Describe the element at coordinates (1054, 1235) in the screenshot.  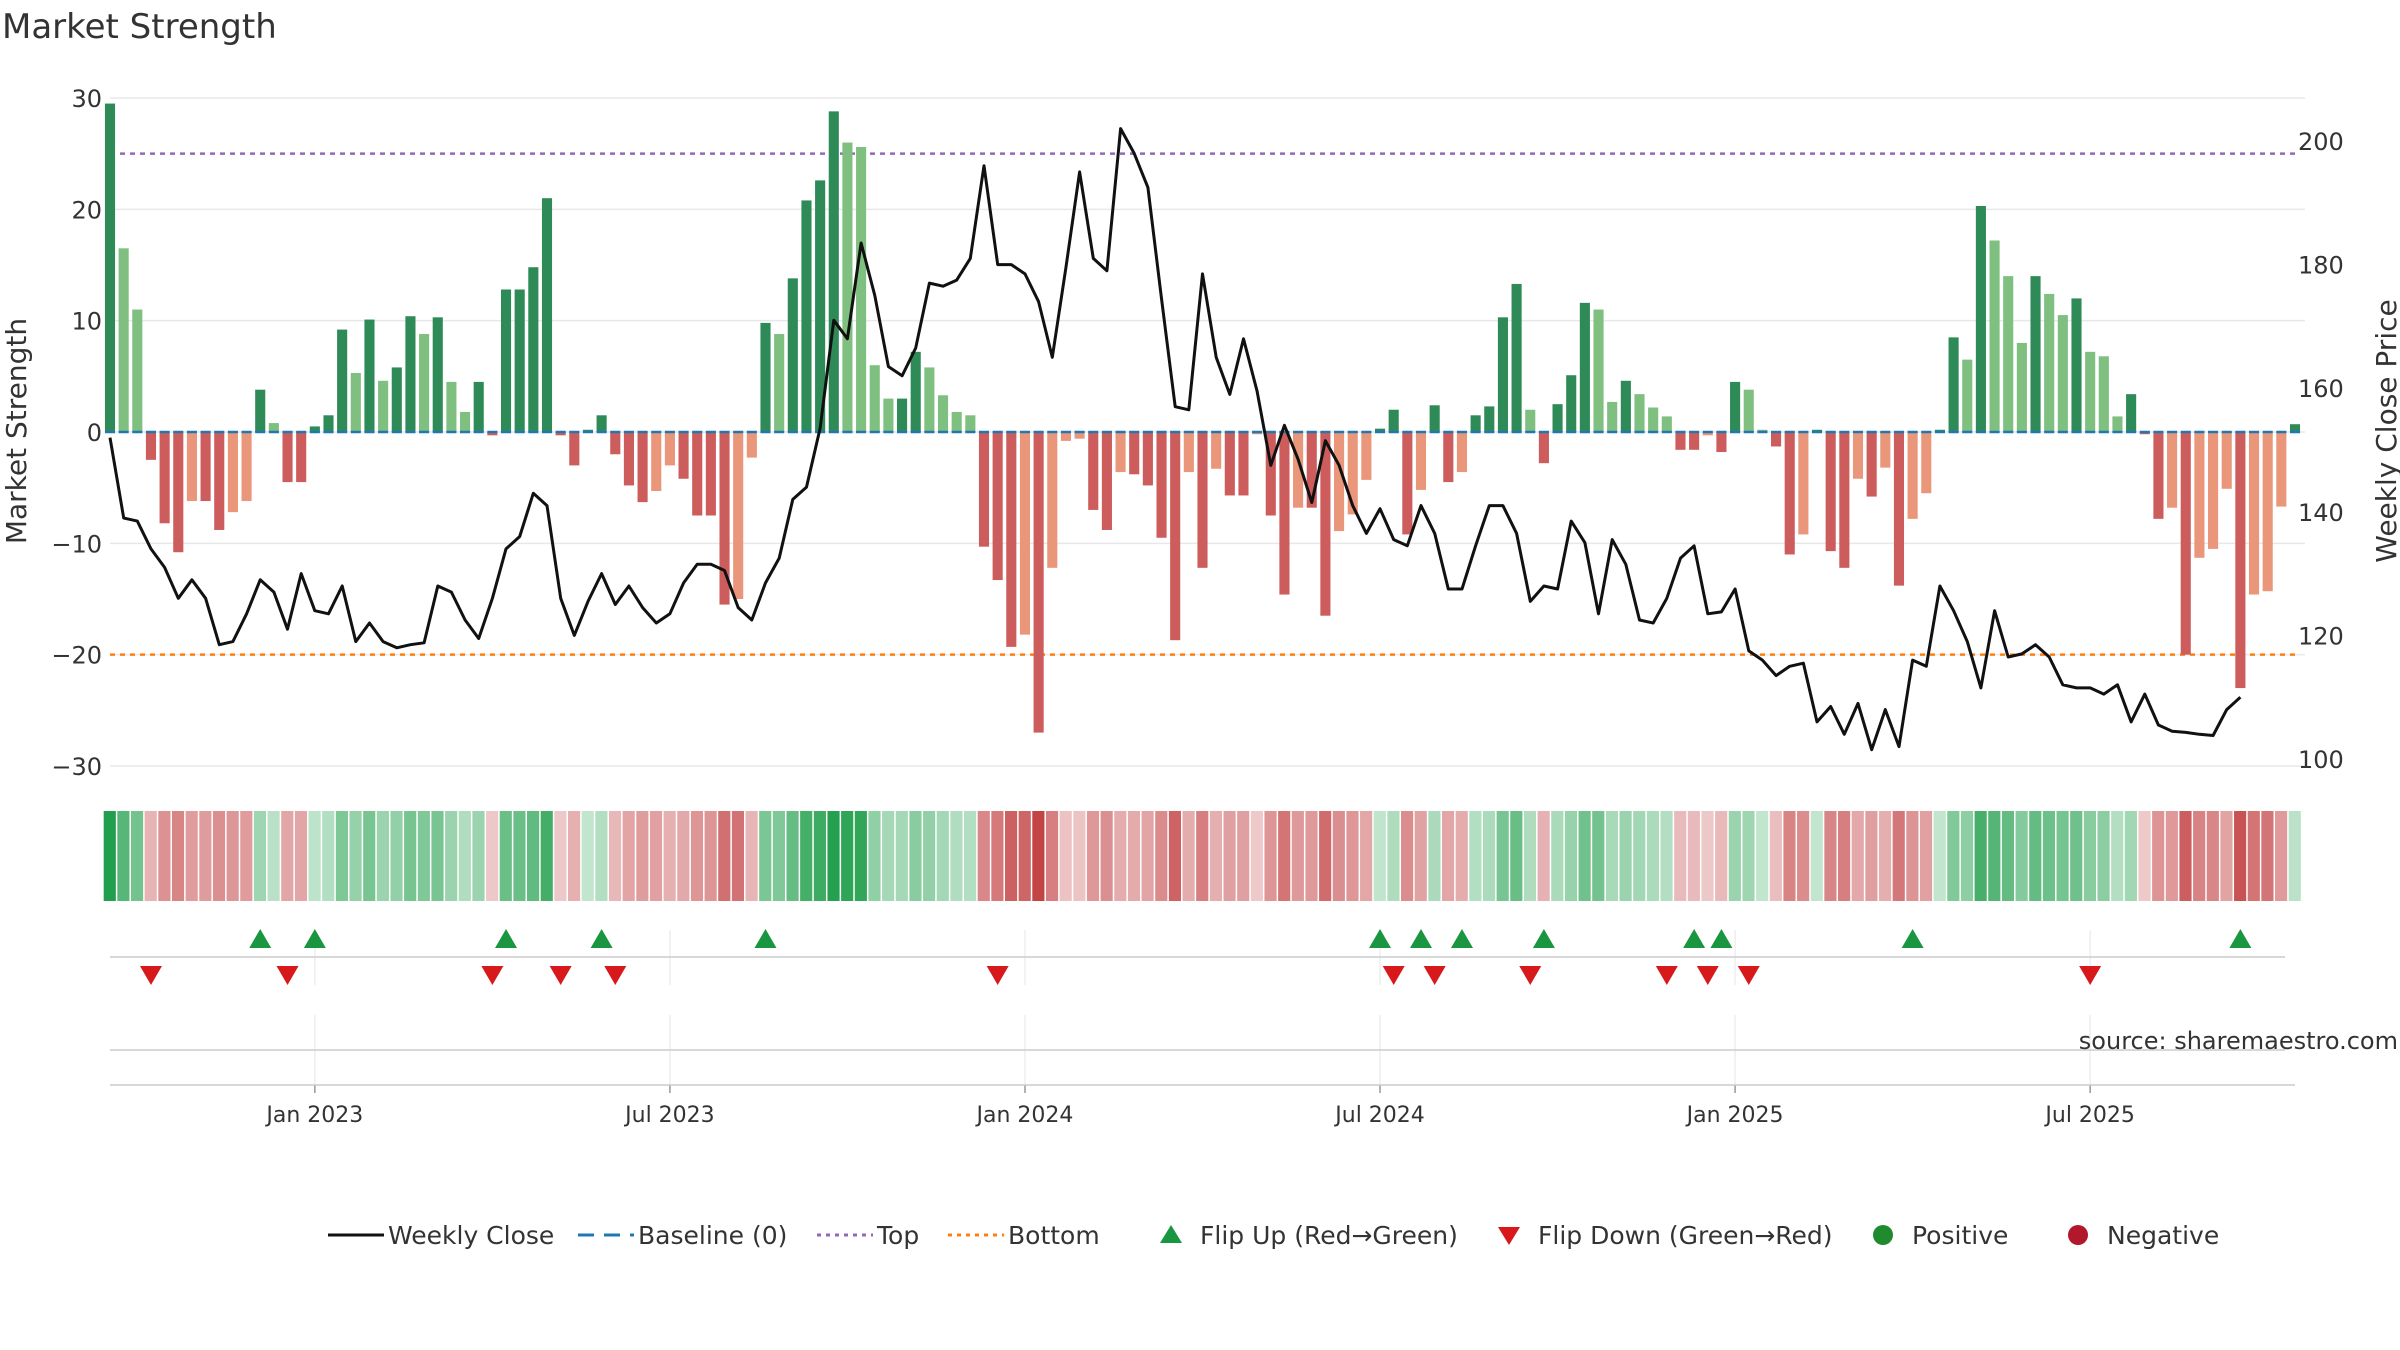
I see `legend-label: Bottom` at that location.